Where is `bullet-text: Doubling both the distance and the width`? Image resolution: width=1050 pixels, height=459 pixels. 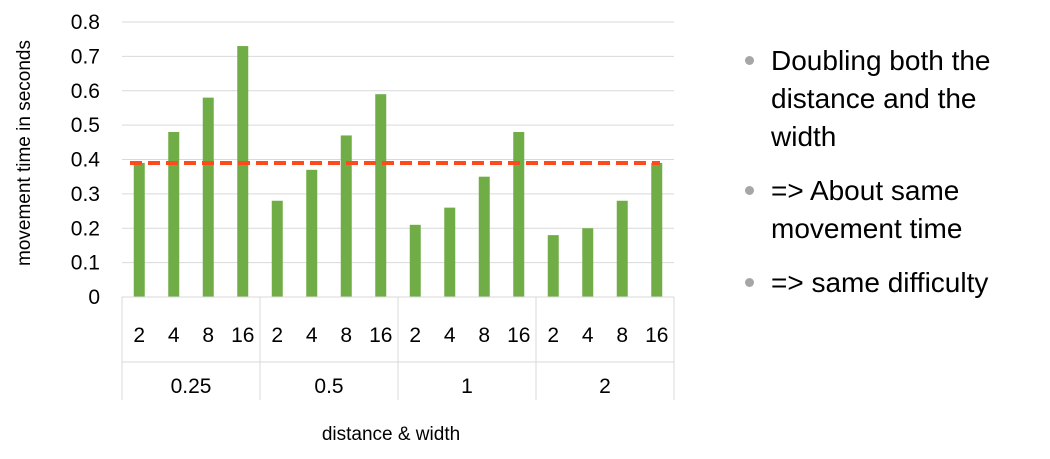
bullet-text: Doubling both the distance and the width is located at coordinates (881, 98).